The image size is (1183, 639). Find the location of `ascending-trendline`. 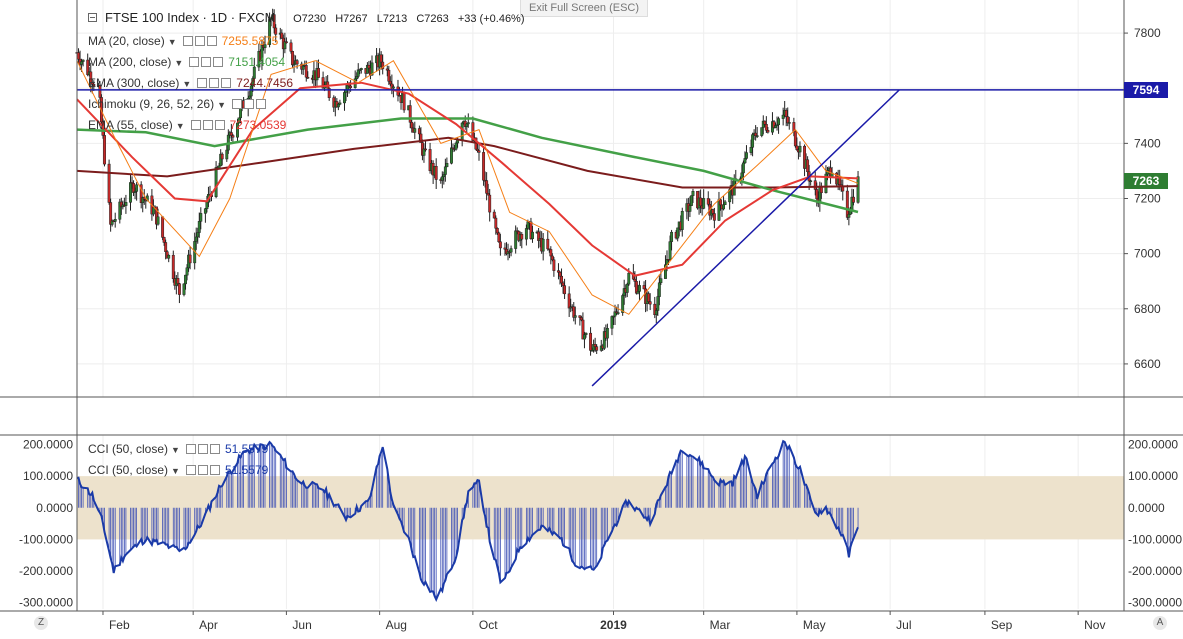

ascending-trendline is located at coordinates (745, 238).